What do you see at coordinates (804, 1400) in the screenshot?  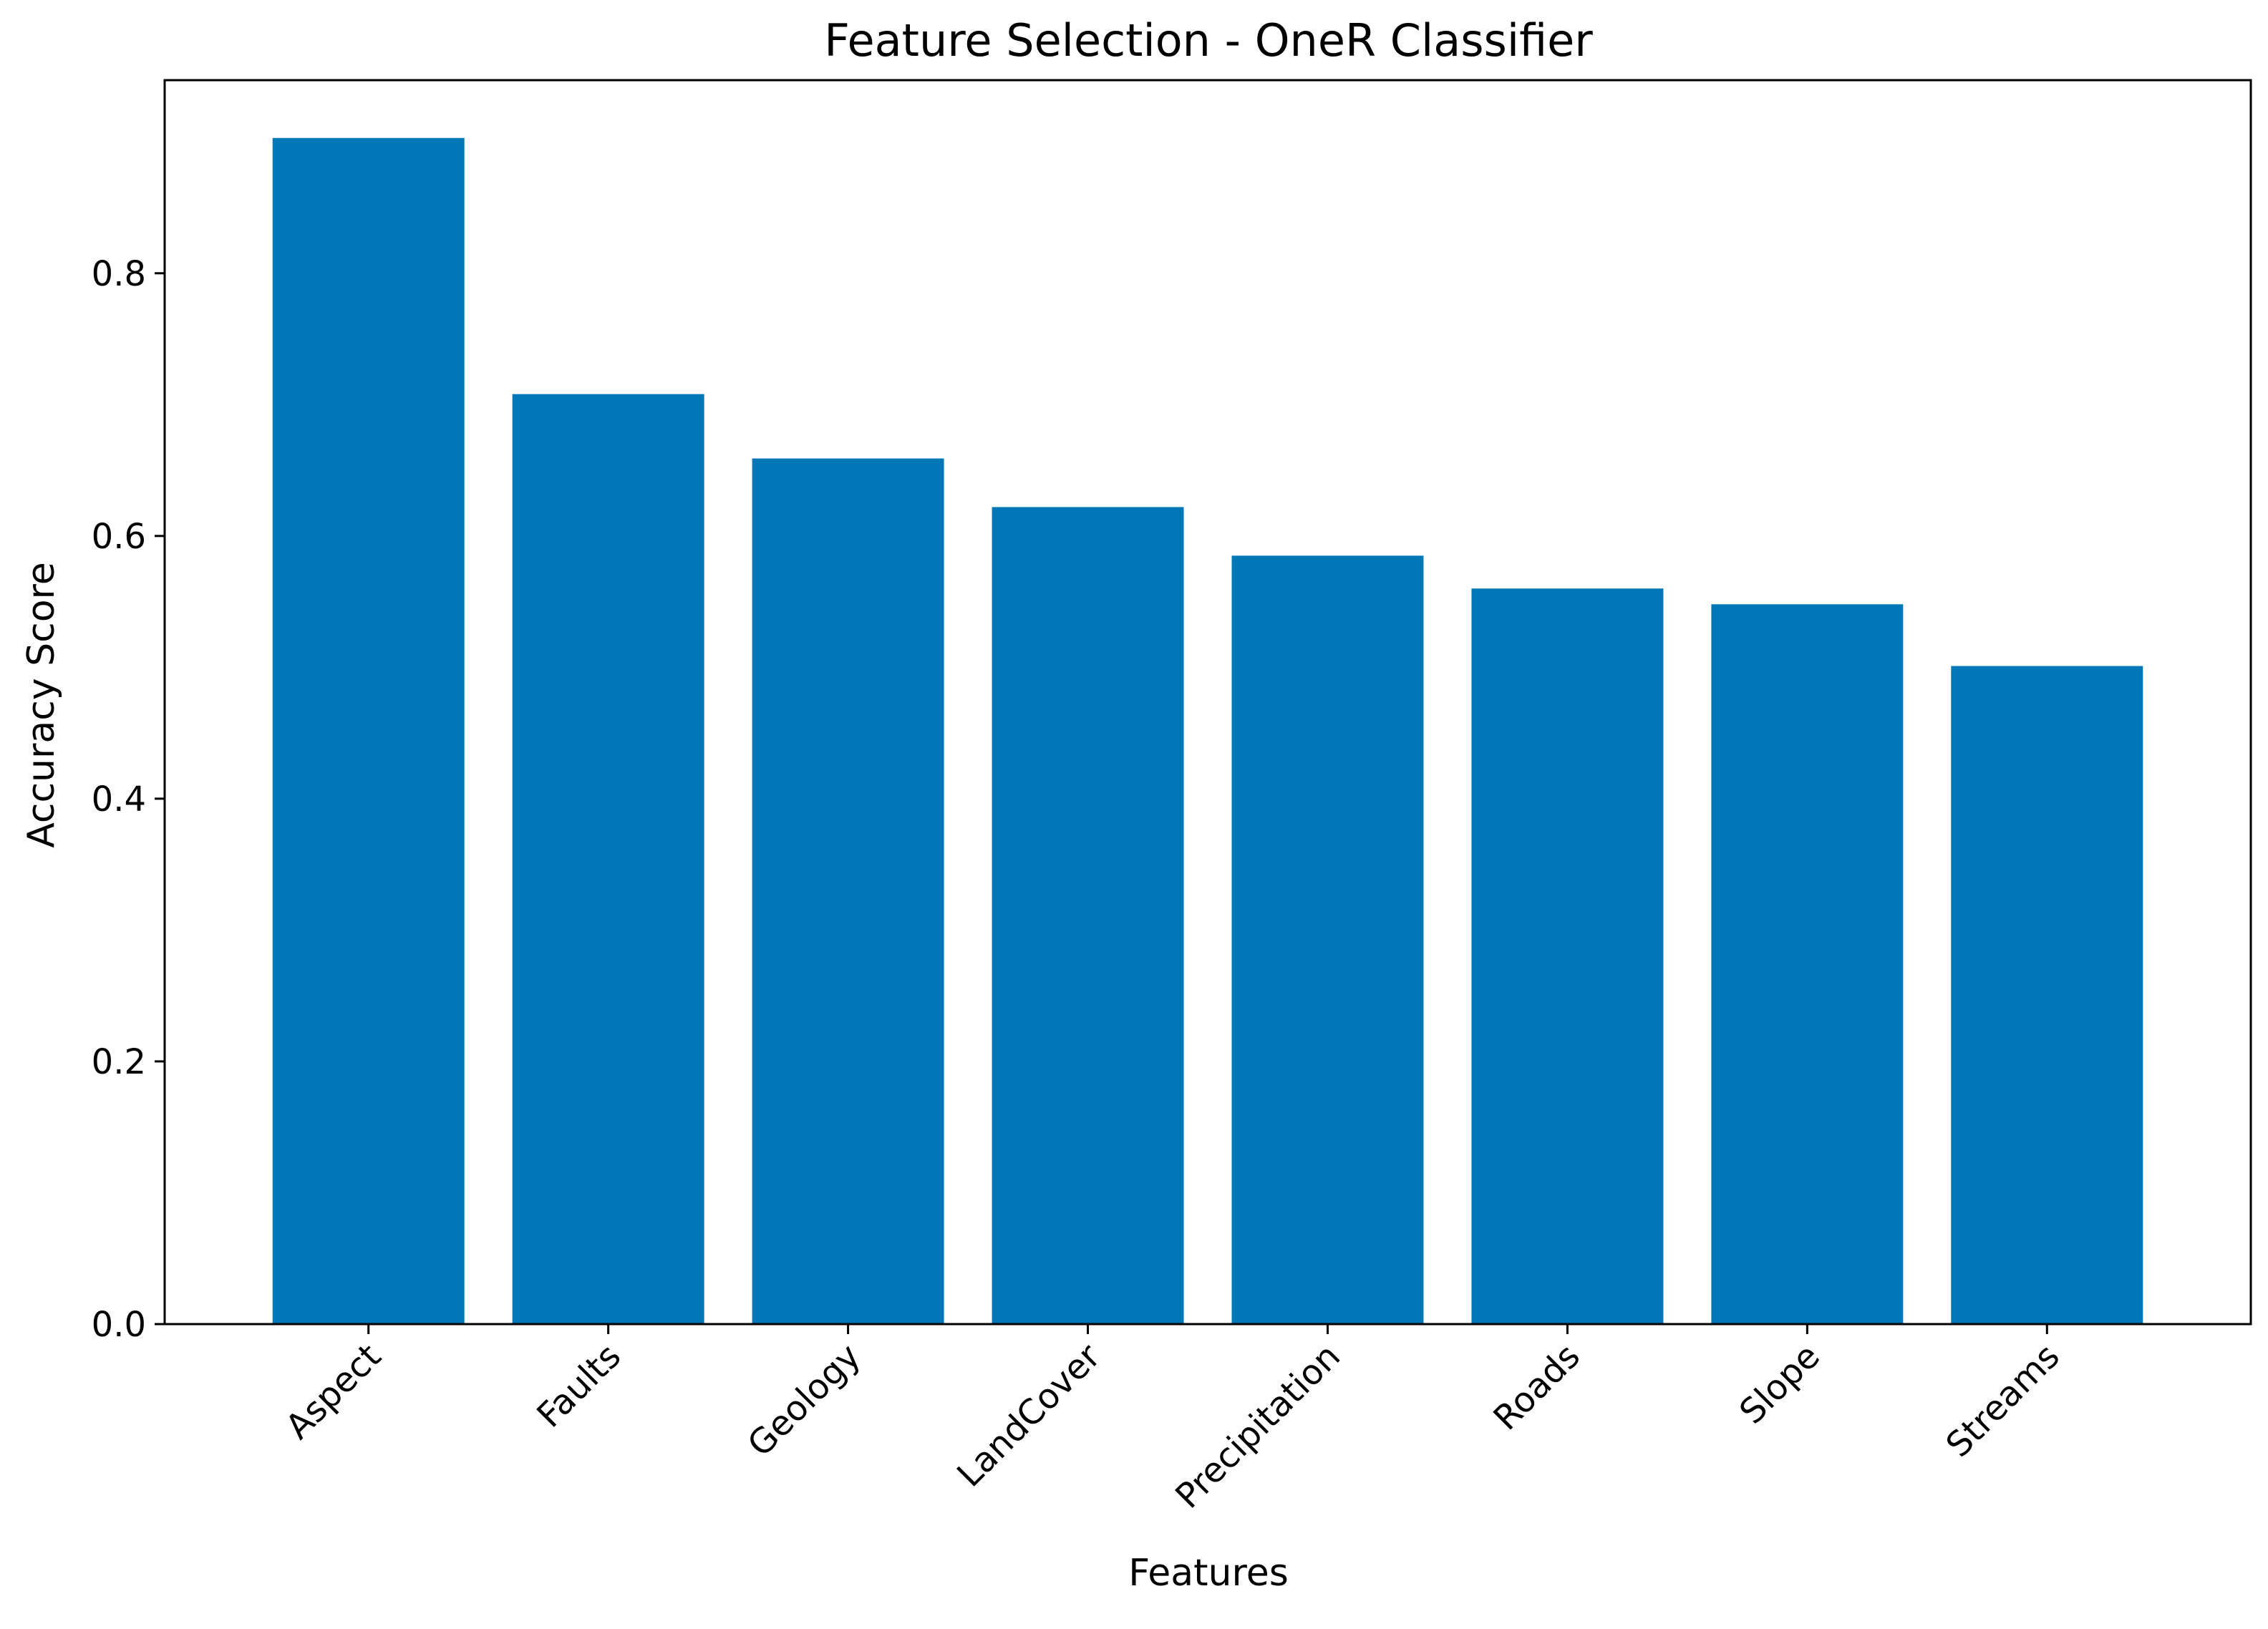 I see `x-tick-label-geology: Geology` at bounding box center [804, 1400].